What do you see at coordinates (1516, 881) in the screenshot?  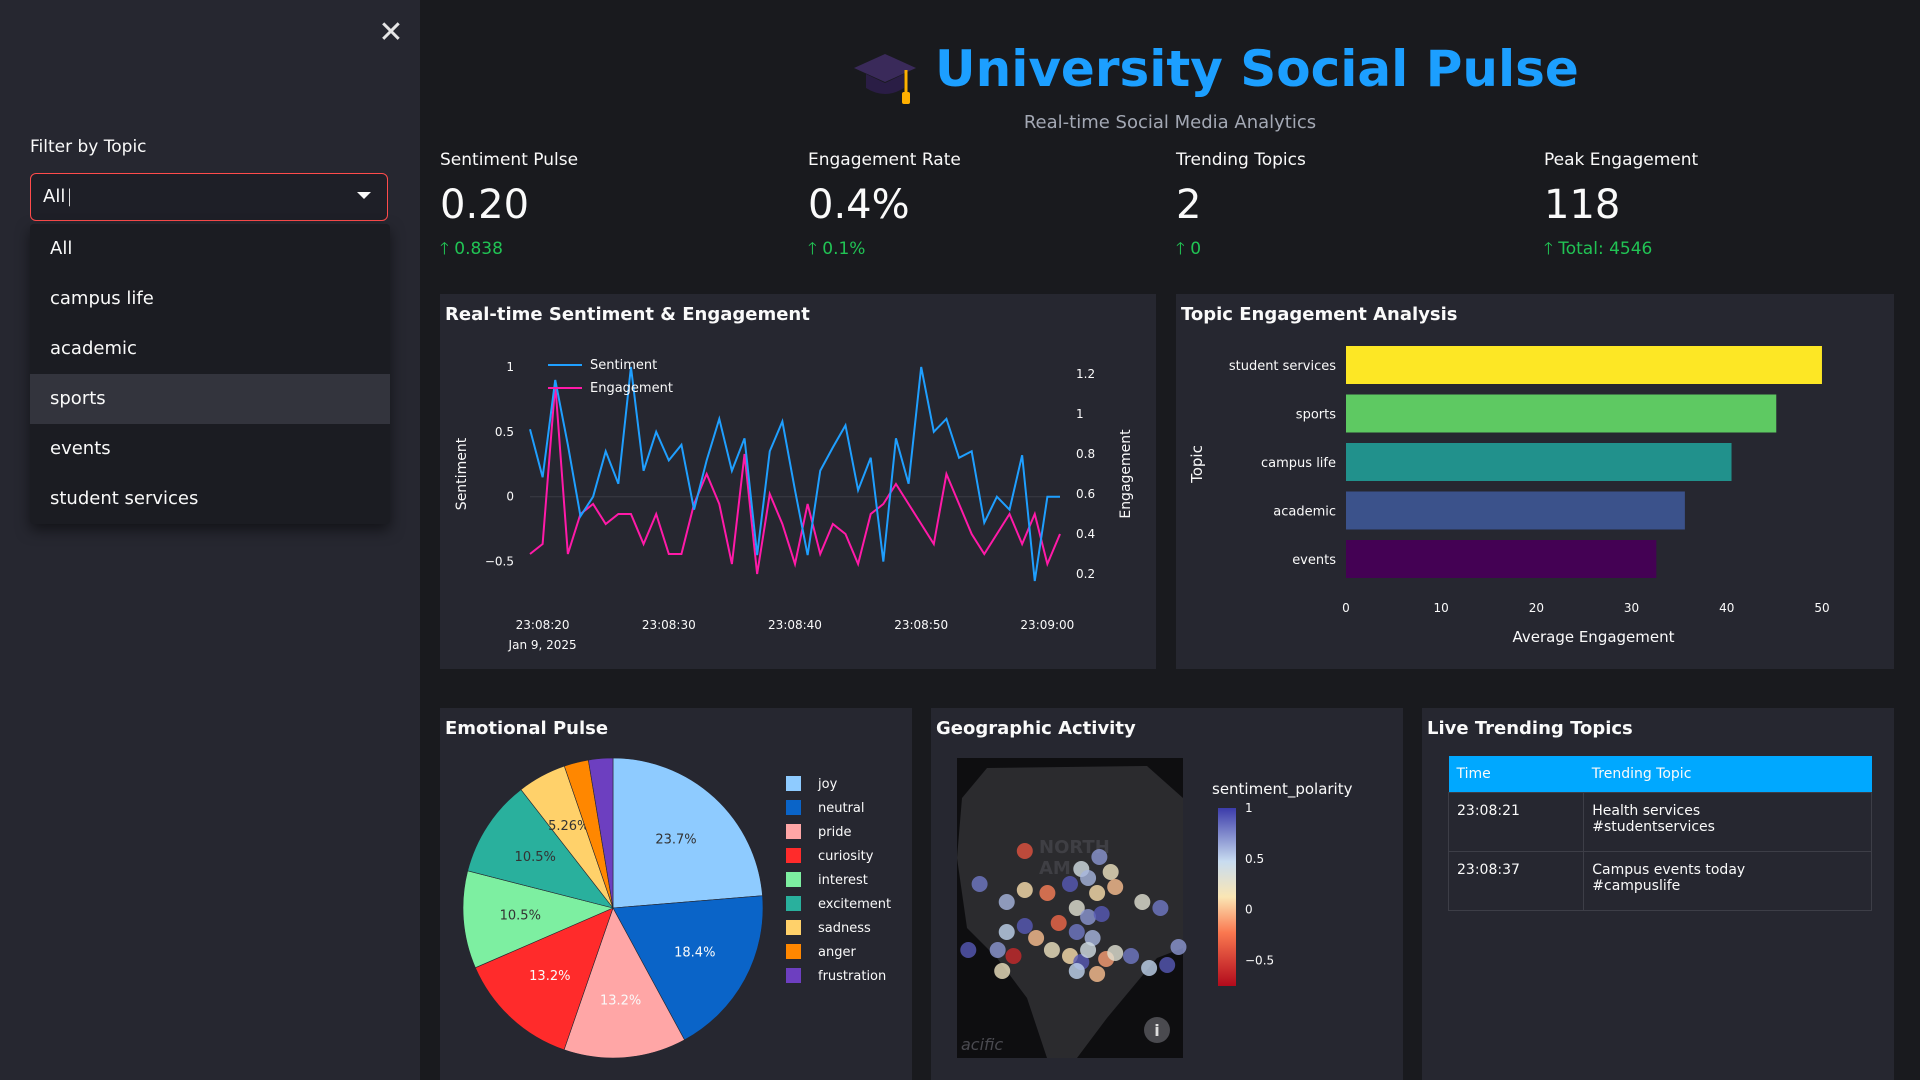 I see `cell-time: 23:08:37` at bounding box center [1516, 881].